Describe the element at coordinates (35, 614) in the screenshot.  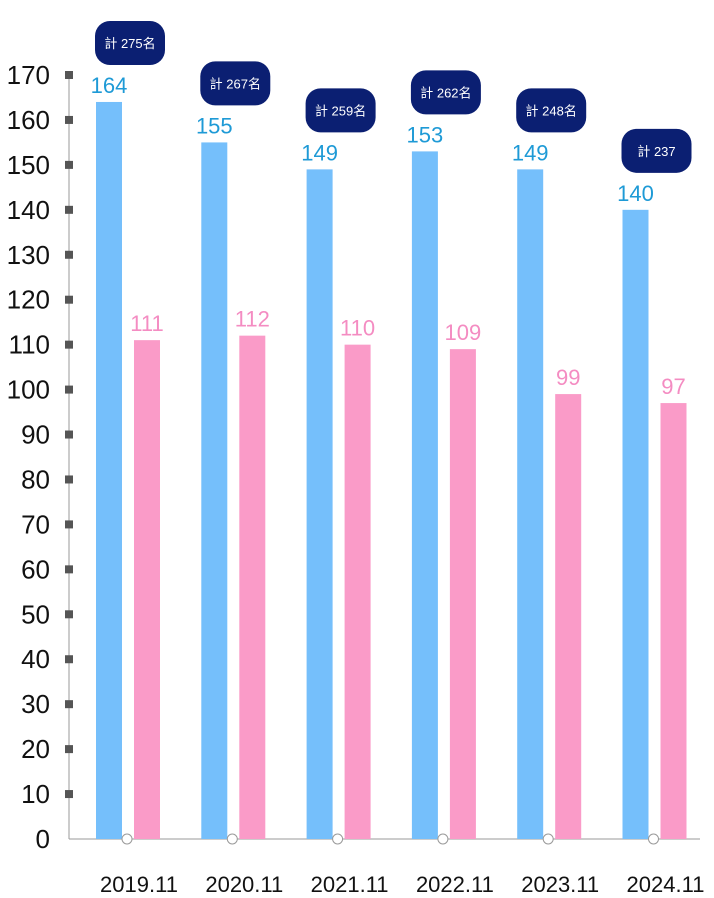
I see `y-tick-label: 50` at that location.